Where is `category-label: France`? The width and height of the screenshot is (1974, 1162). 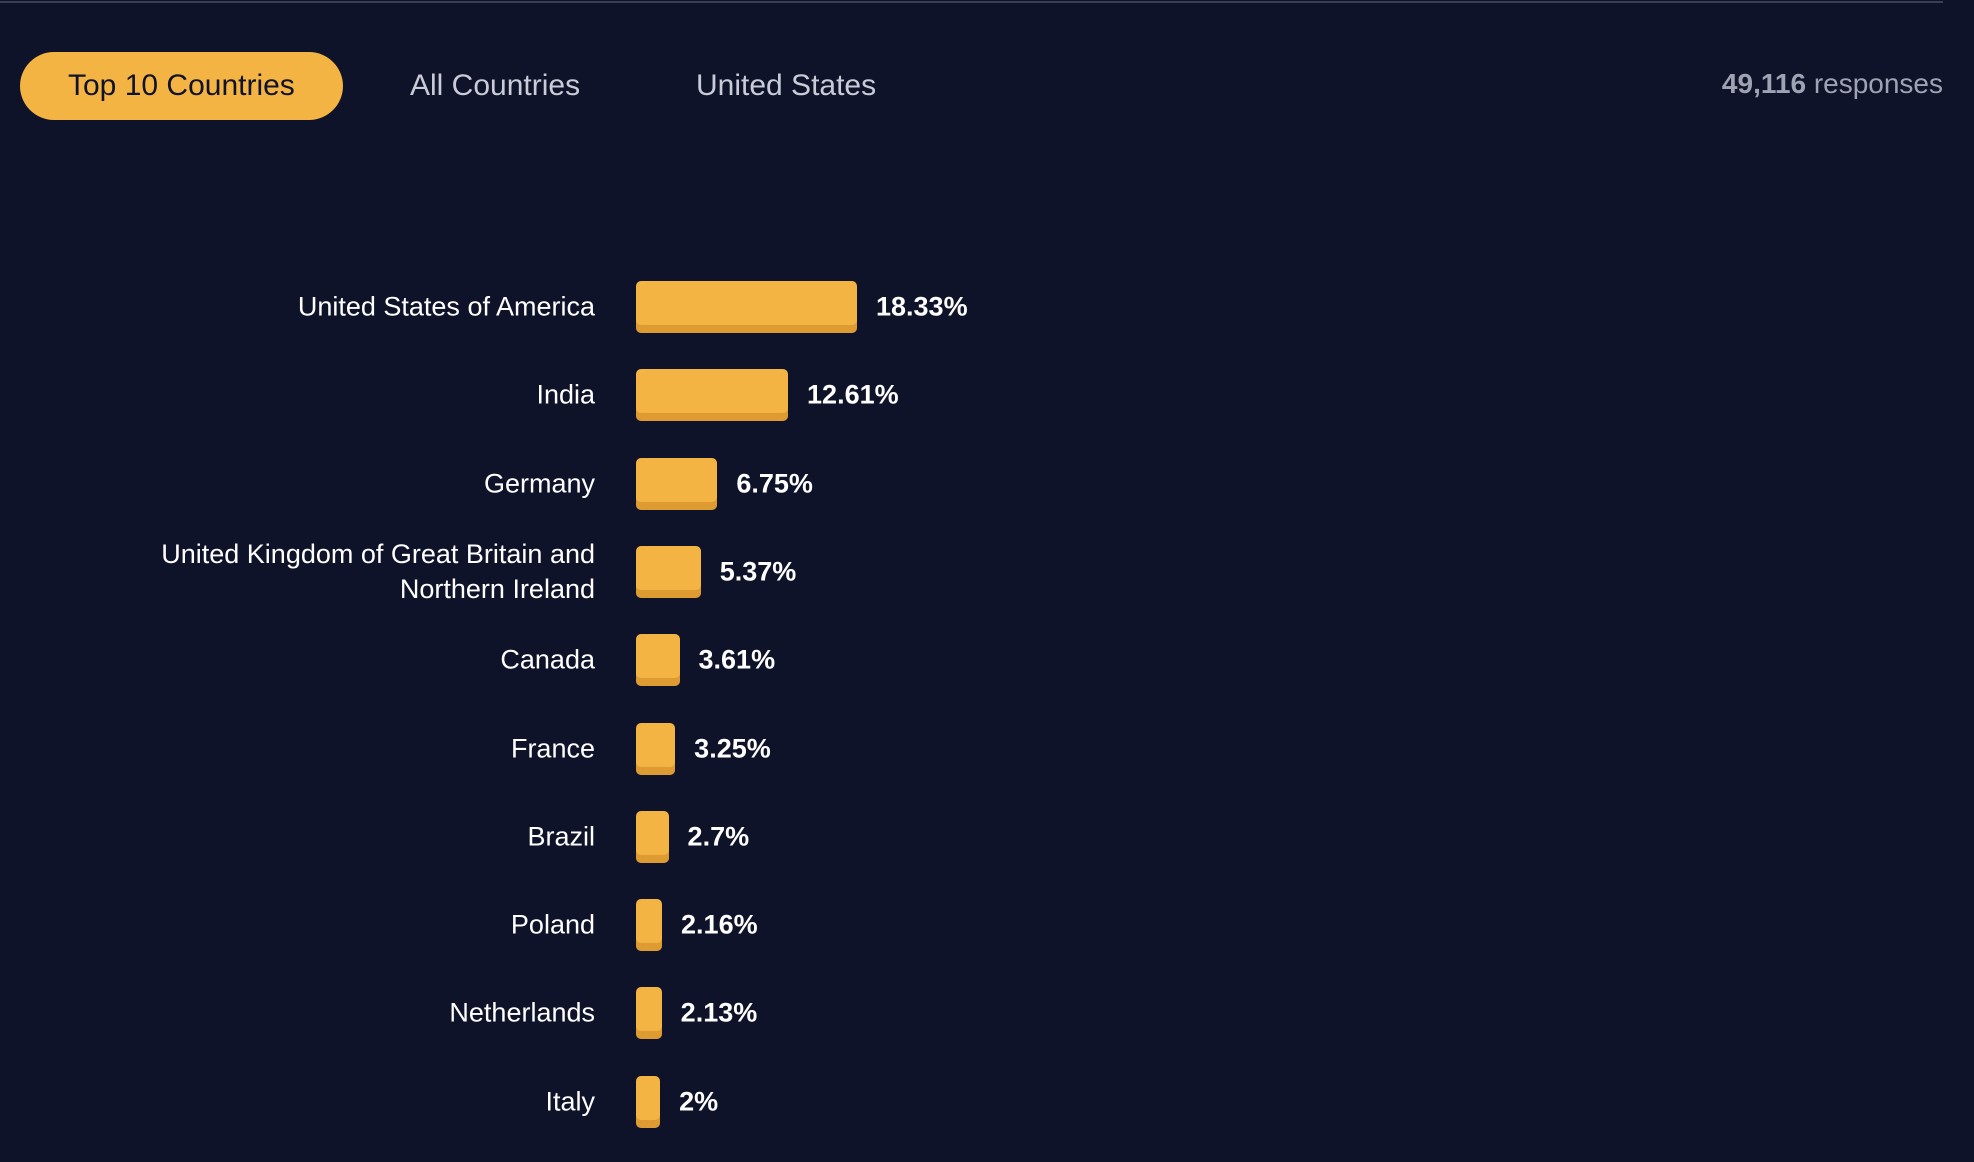
category-label: France is located at coordinates (552, 748).